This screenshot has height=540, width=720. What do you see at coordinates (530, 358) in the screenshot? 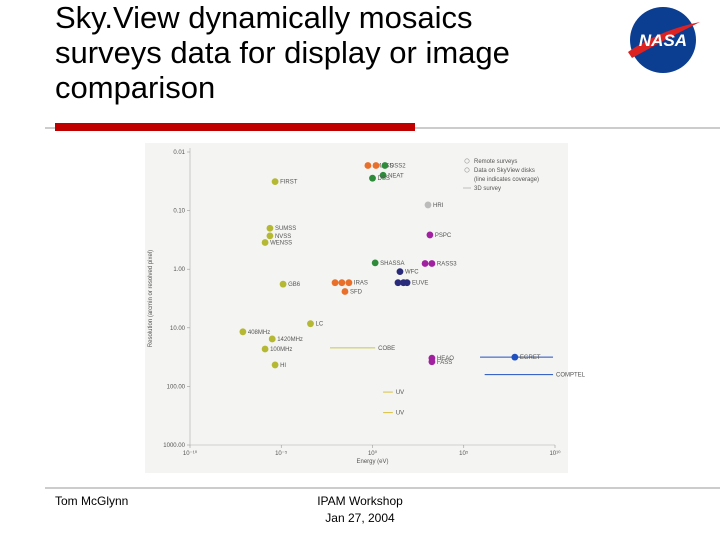
I see `point-label: EGRET` at bounding box center [530, 358].